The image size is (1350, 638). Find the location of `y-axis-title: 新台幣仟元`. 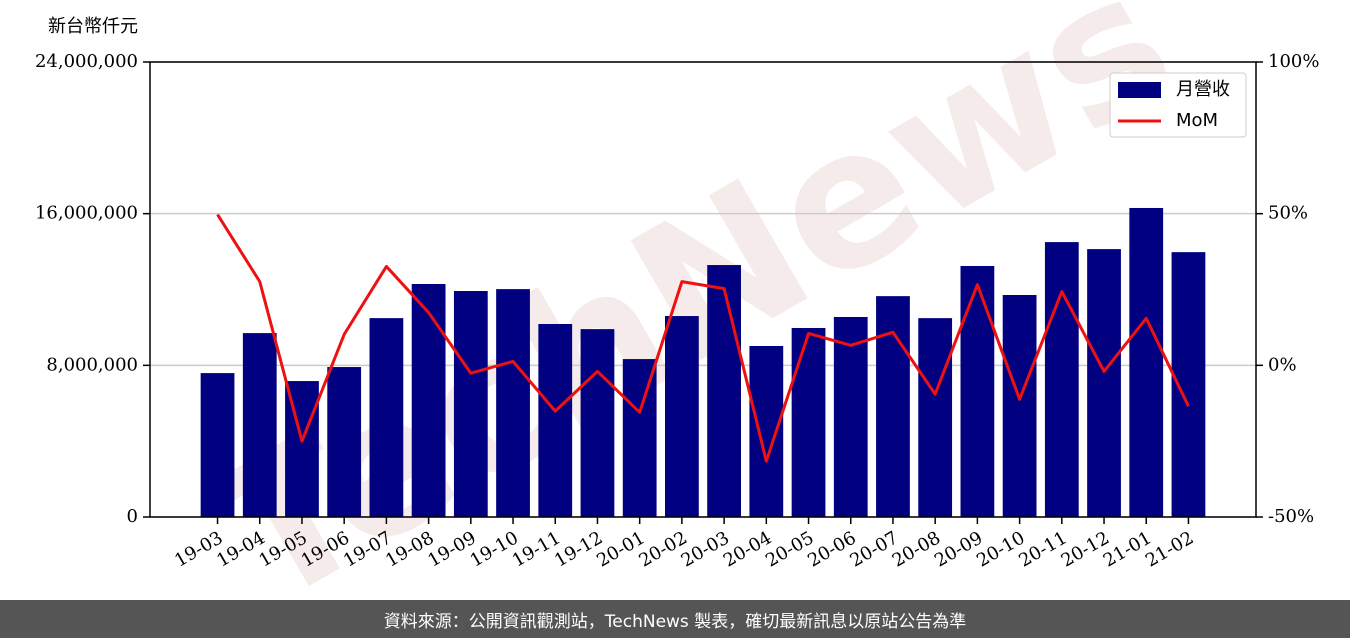

y-axis-title: 新台幣仟元 is located at coordinates (93, 26).